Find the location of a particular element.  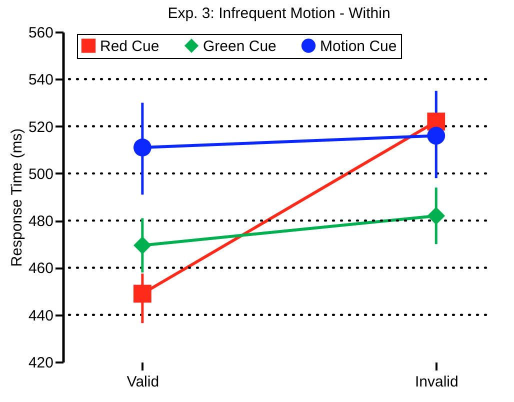

y-tick-label: 480 is located at coordinates (41, 221).